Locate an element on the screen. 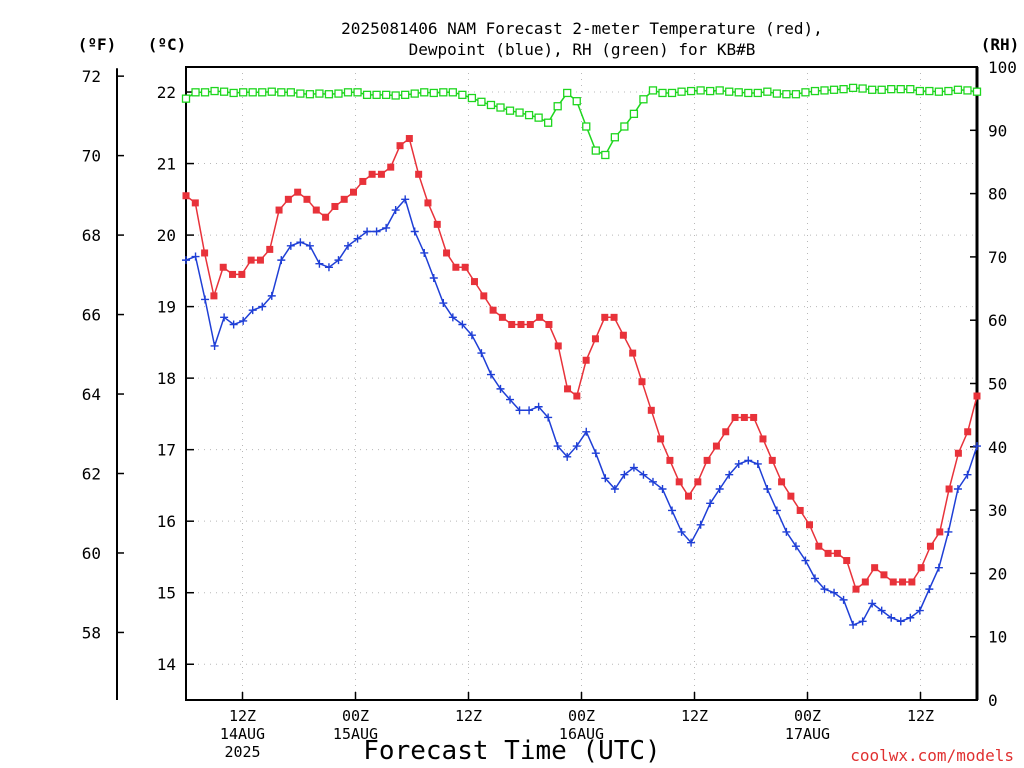 This screenshot has width=1024, height=768. x-tick-label-66-0: 00Z is located at coordinates (807, 716).